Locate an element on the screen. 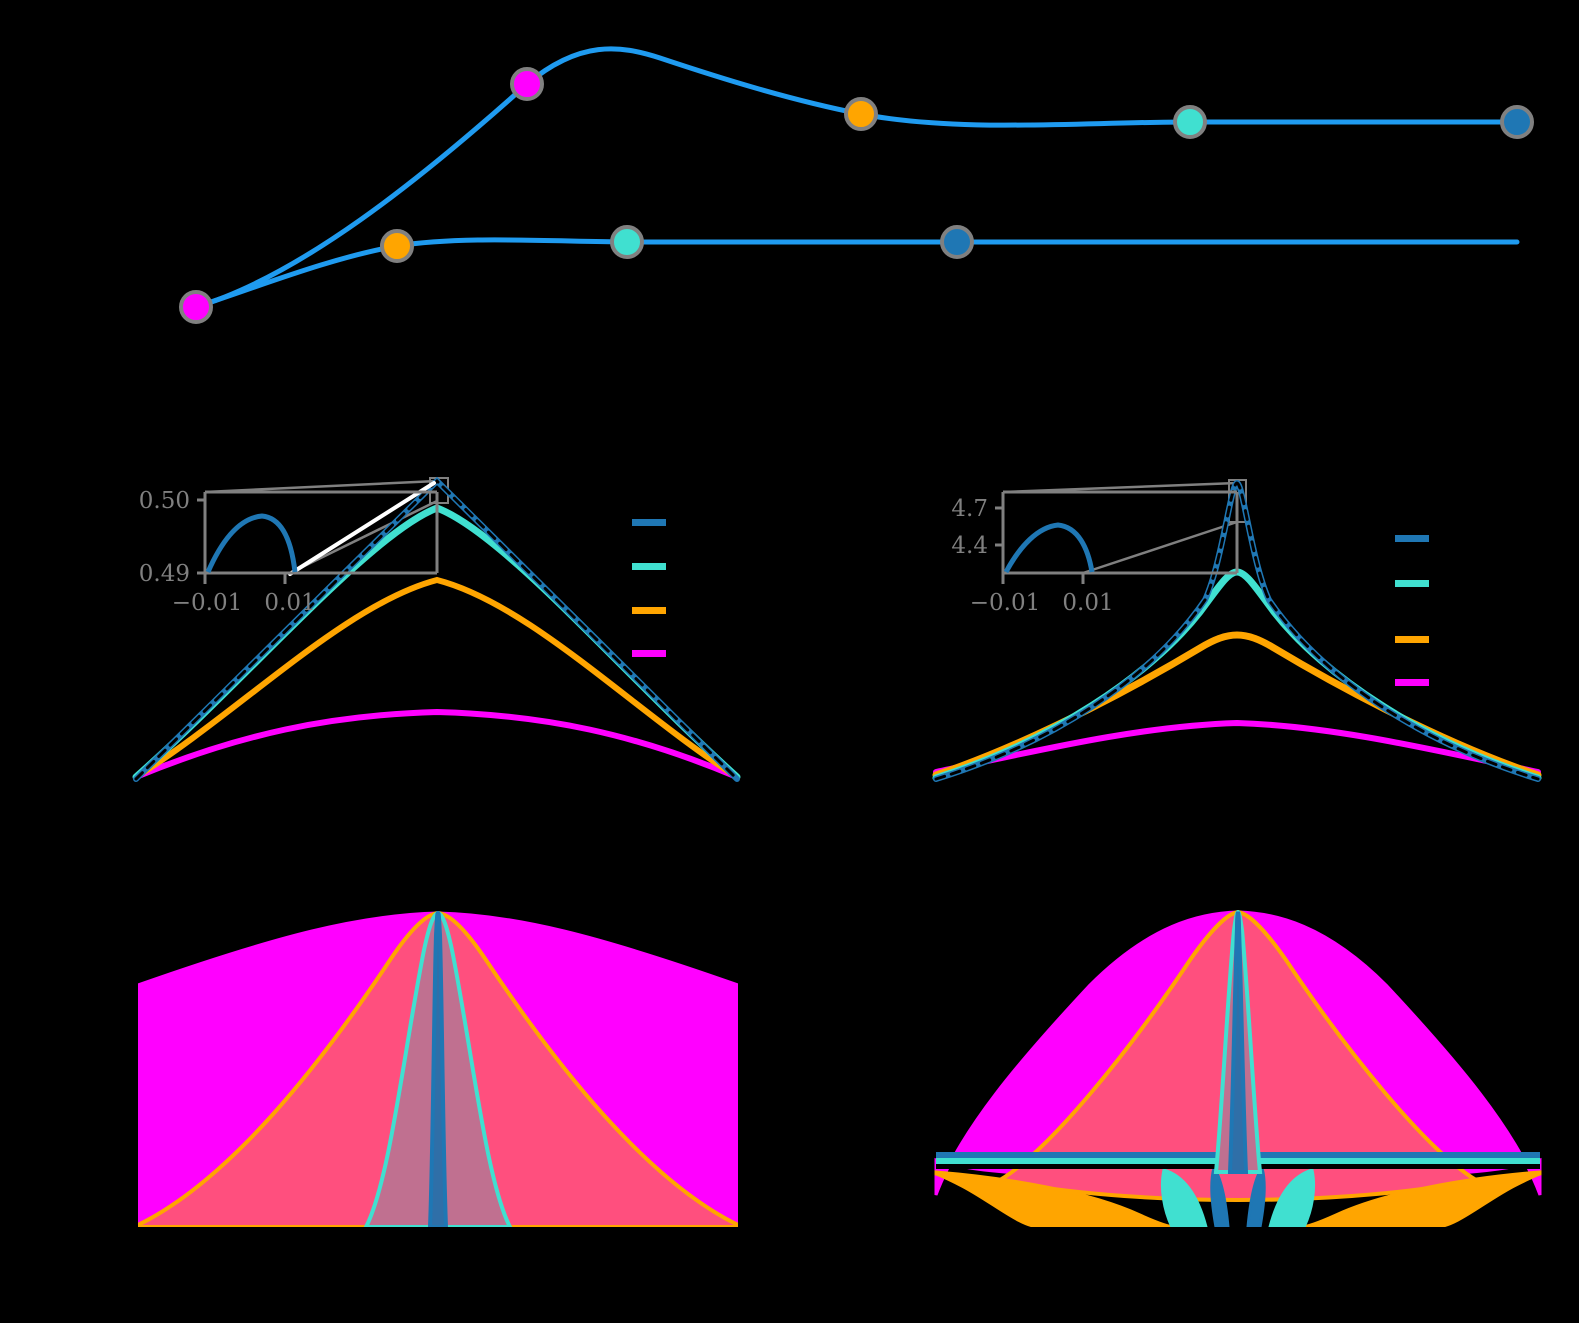 This screenshot has height=1323, width=1579. fill-blue-lobes-br is located at coordinates (1238, 1195).